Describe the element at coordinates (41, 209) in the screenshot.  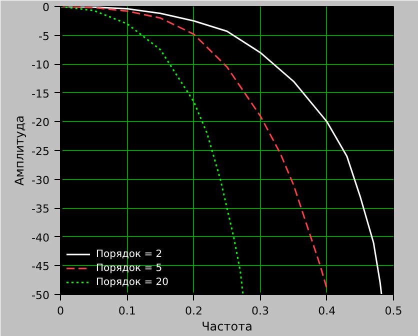
I see `y-tick-label: -35` at that location.